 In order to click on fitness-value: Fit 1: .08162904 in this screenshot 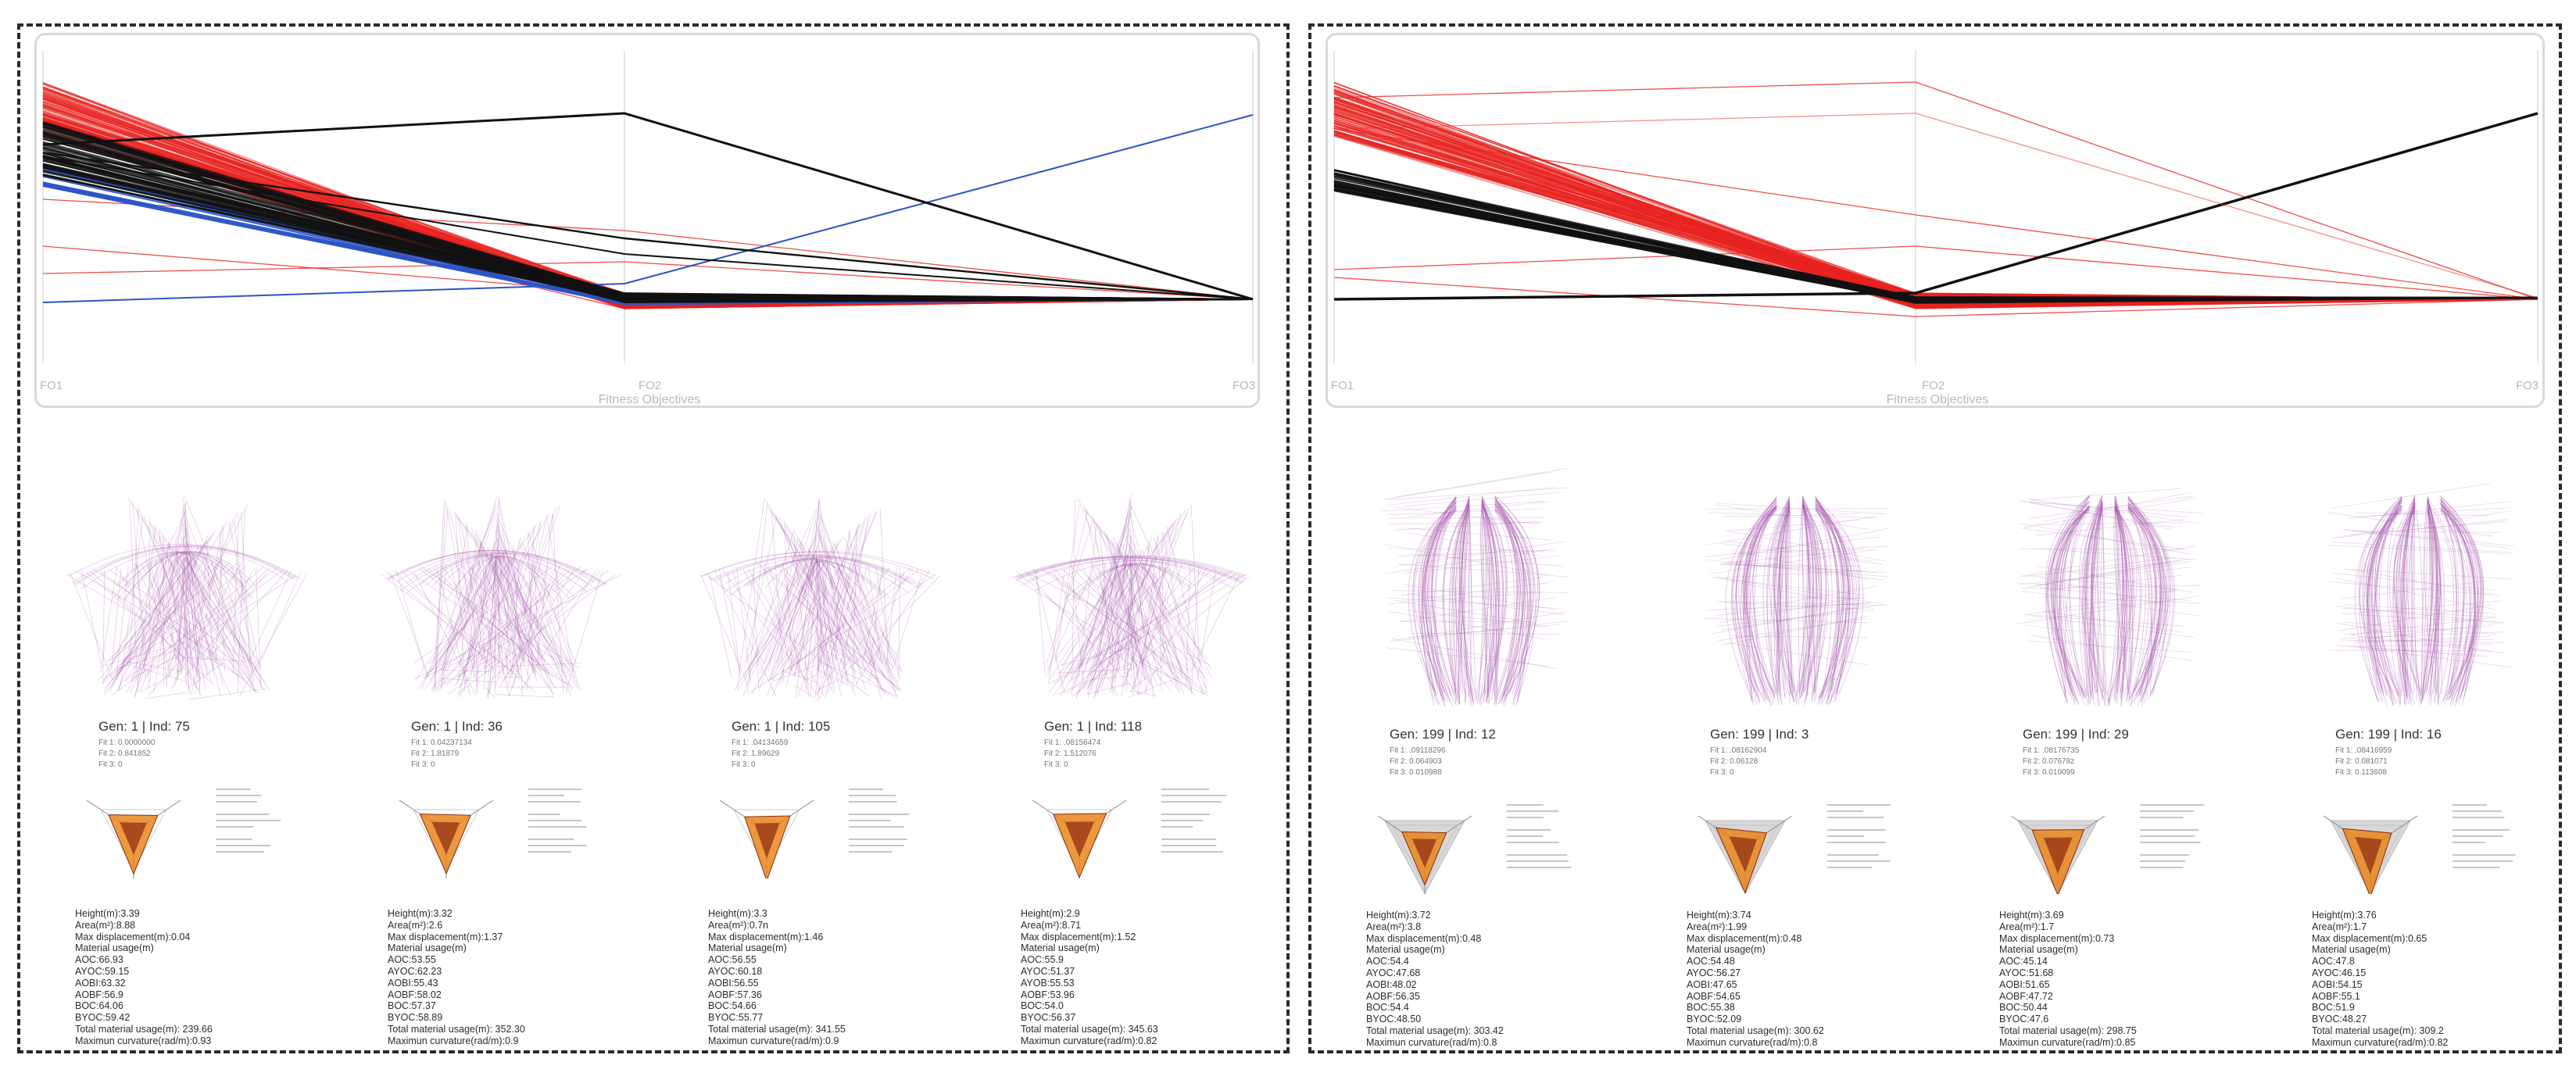, I will do `click(1738, 750)`.